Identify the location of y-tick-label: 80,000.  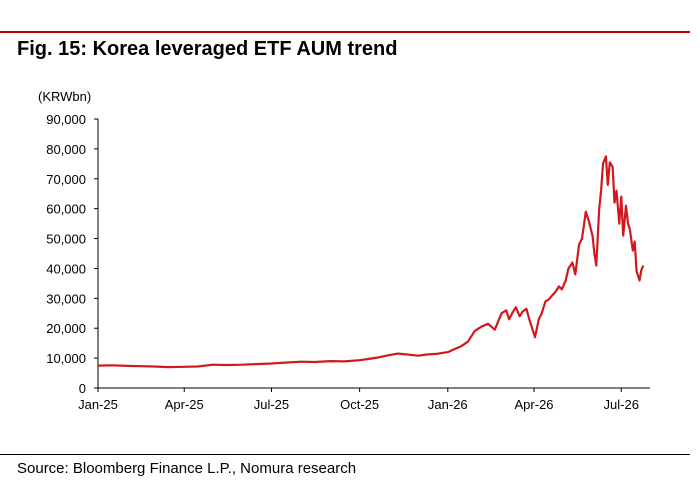
(66, 149).